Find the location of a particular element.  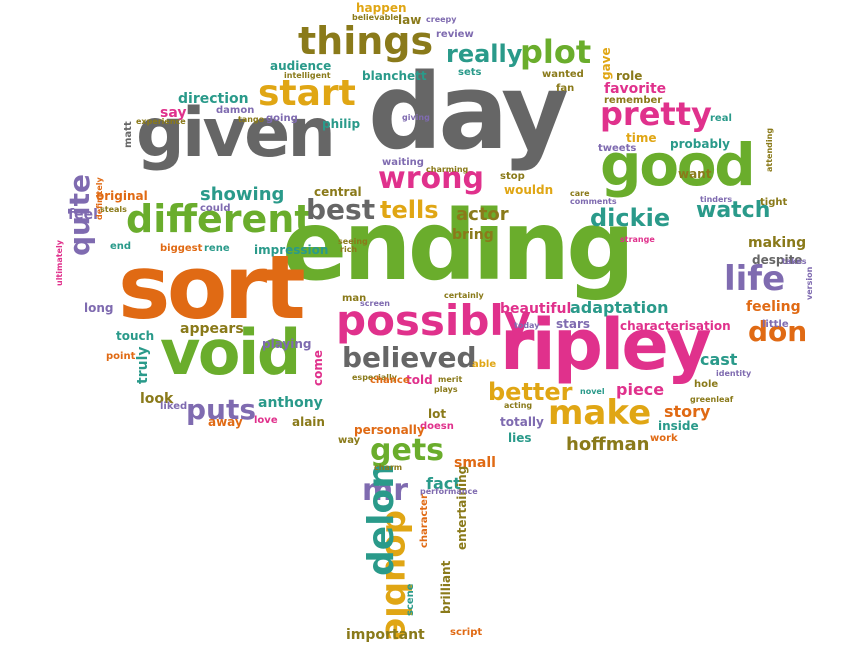

word-despite: despite is located at coordinates (777, 260).